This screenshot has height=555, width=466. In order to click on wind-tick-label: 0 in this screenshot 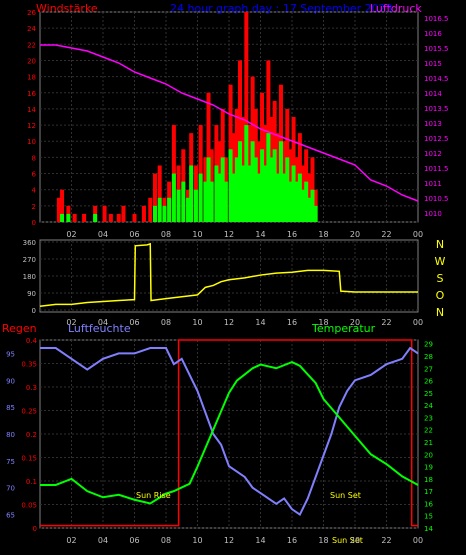, I will do `click(34, 223)`.